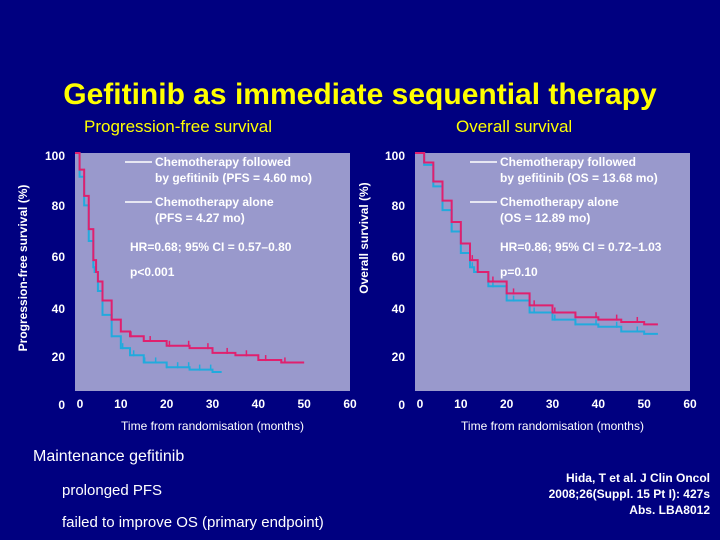 The image size is (720, 540). What do you see at coordinates (545, 218) in the screenshot?
I see `os-legend-line: (OS = 12.89 mo)` at bounding box center [545, 218].